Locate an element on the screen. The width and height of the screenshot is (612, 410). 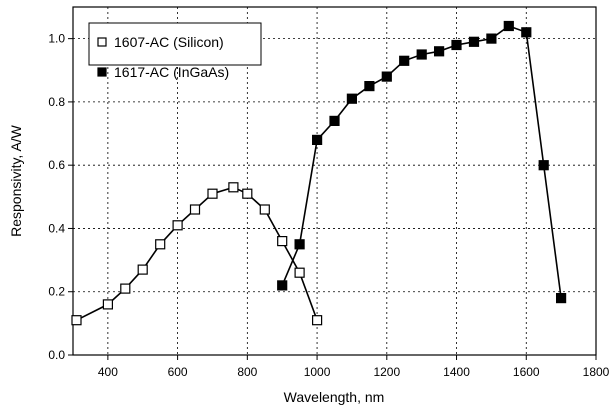
x-tick-label: 1000 is located at coordinates (317, 372).